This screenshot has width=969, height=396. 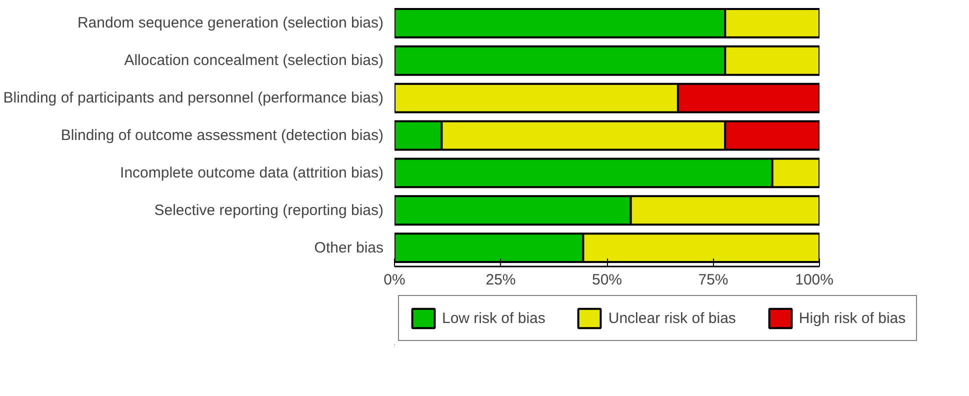 I want to click on legend-label: High risk of bias, so click(x=852, y=318).